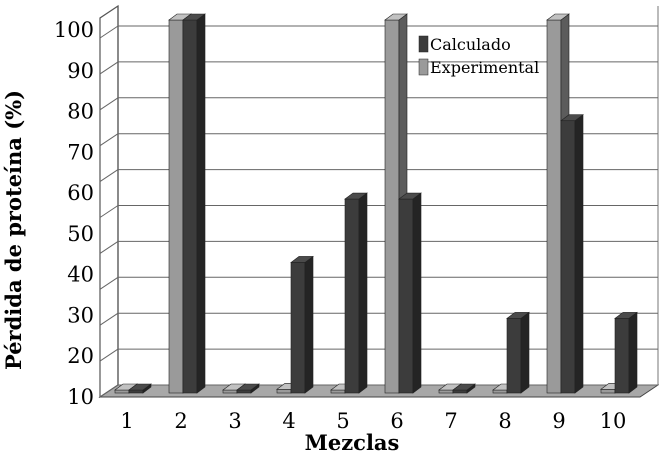 The width and height of the screenshot is (659, 458). I want to click on y-tick-label: 100, so click(74, 30).